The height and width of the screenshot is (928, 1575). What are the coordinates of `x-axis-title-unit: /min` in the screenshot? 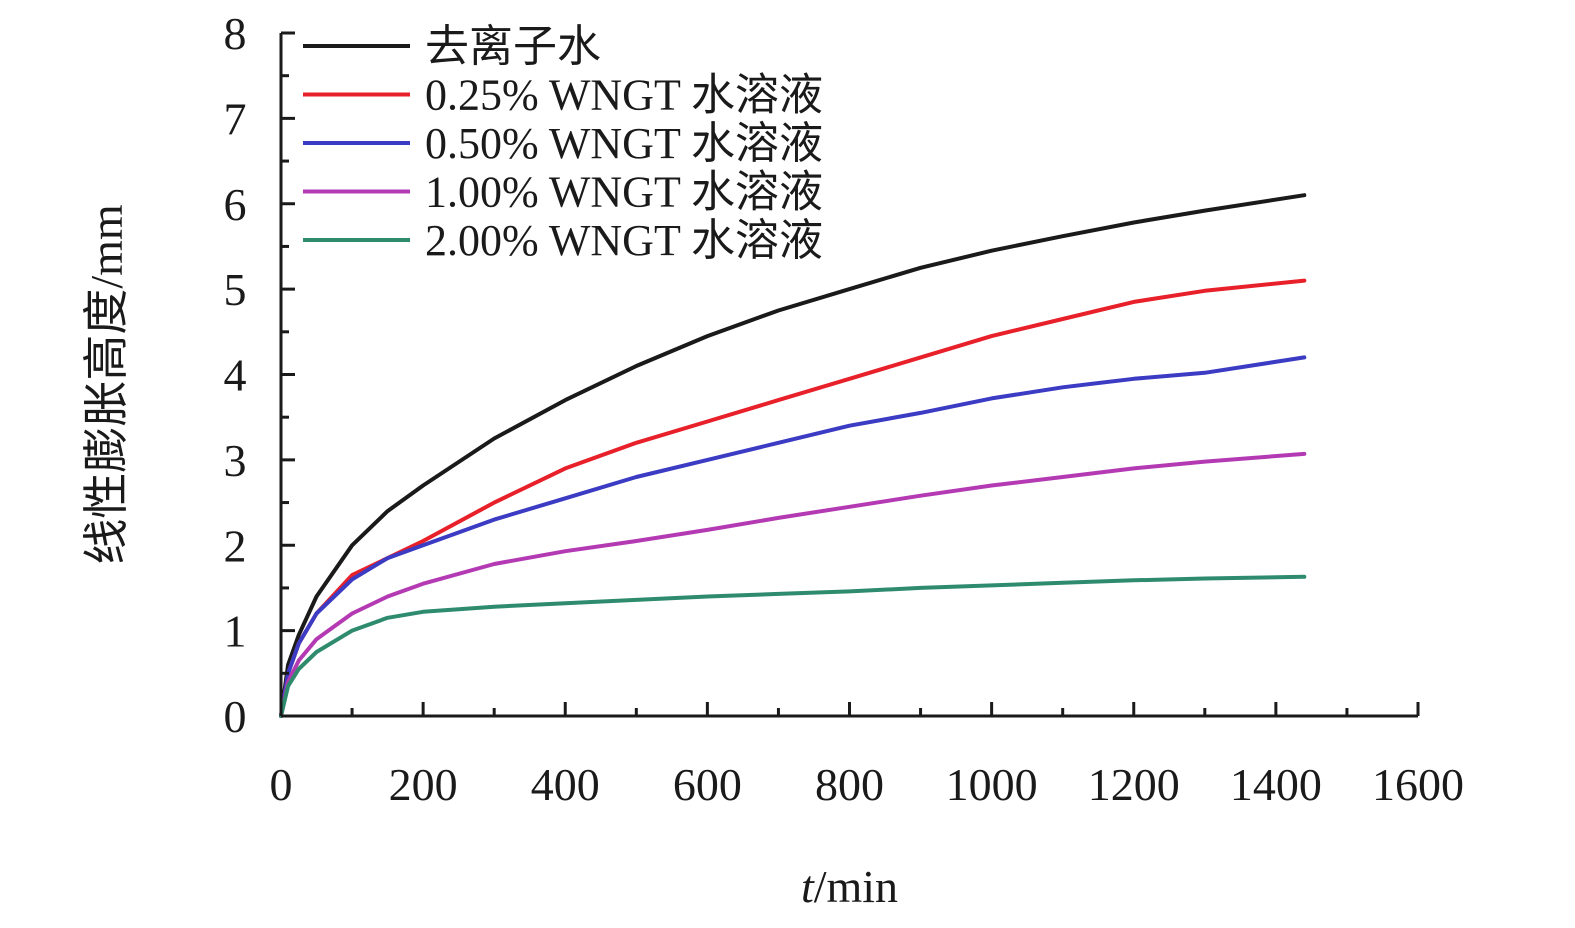 It's located at (856, 886).